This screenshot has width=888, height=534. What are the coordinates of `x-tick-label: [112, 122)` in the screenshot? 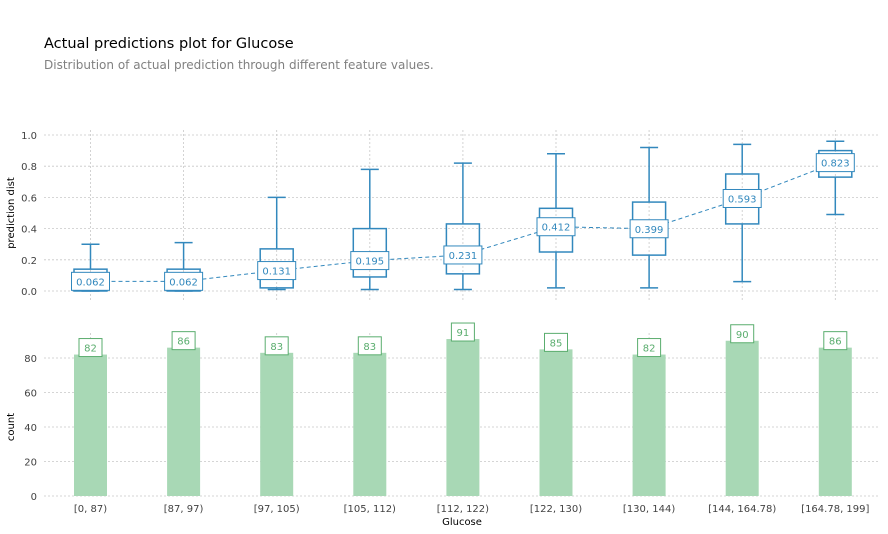 It's located at (463, 509).